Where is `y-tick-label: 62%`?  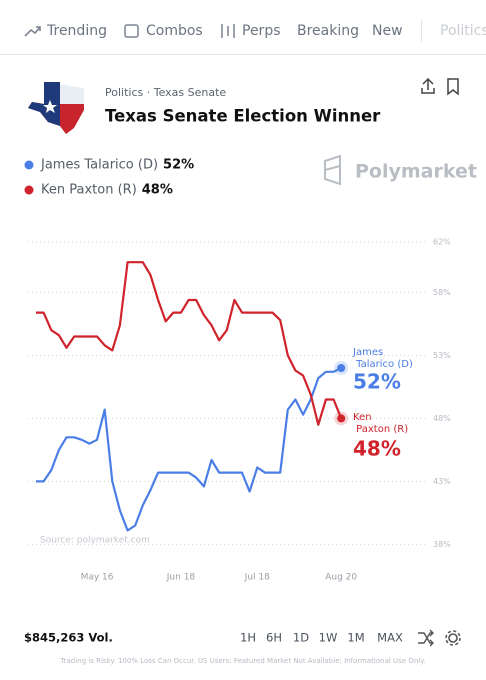
y-tick-label: 62% is located at coordinates (442, 242).